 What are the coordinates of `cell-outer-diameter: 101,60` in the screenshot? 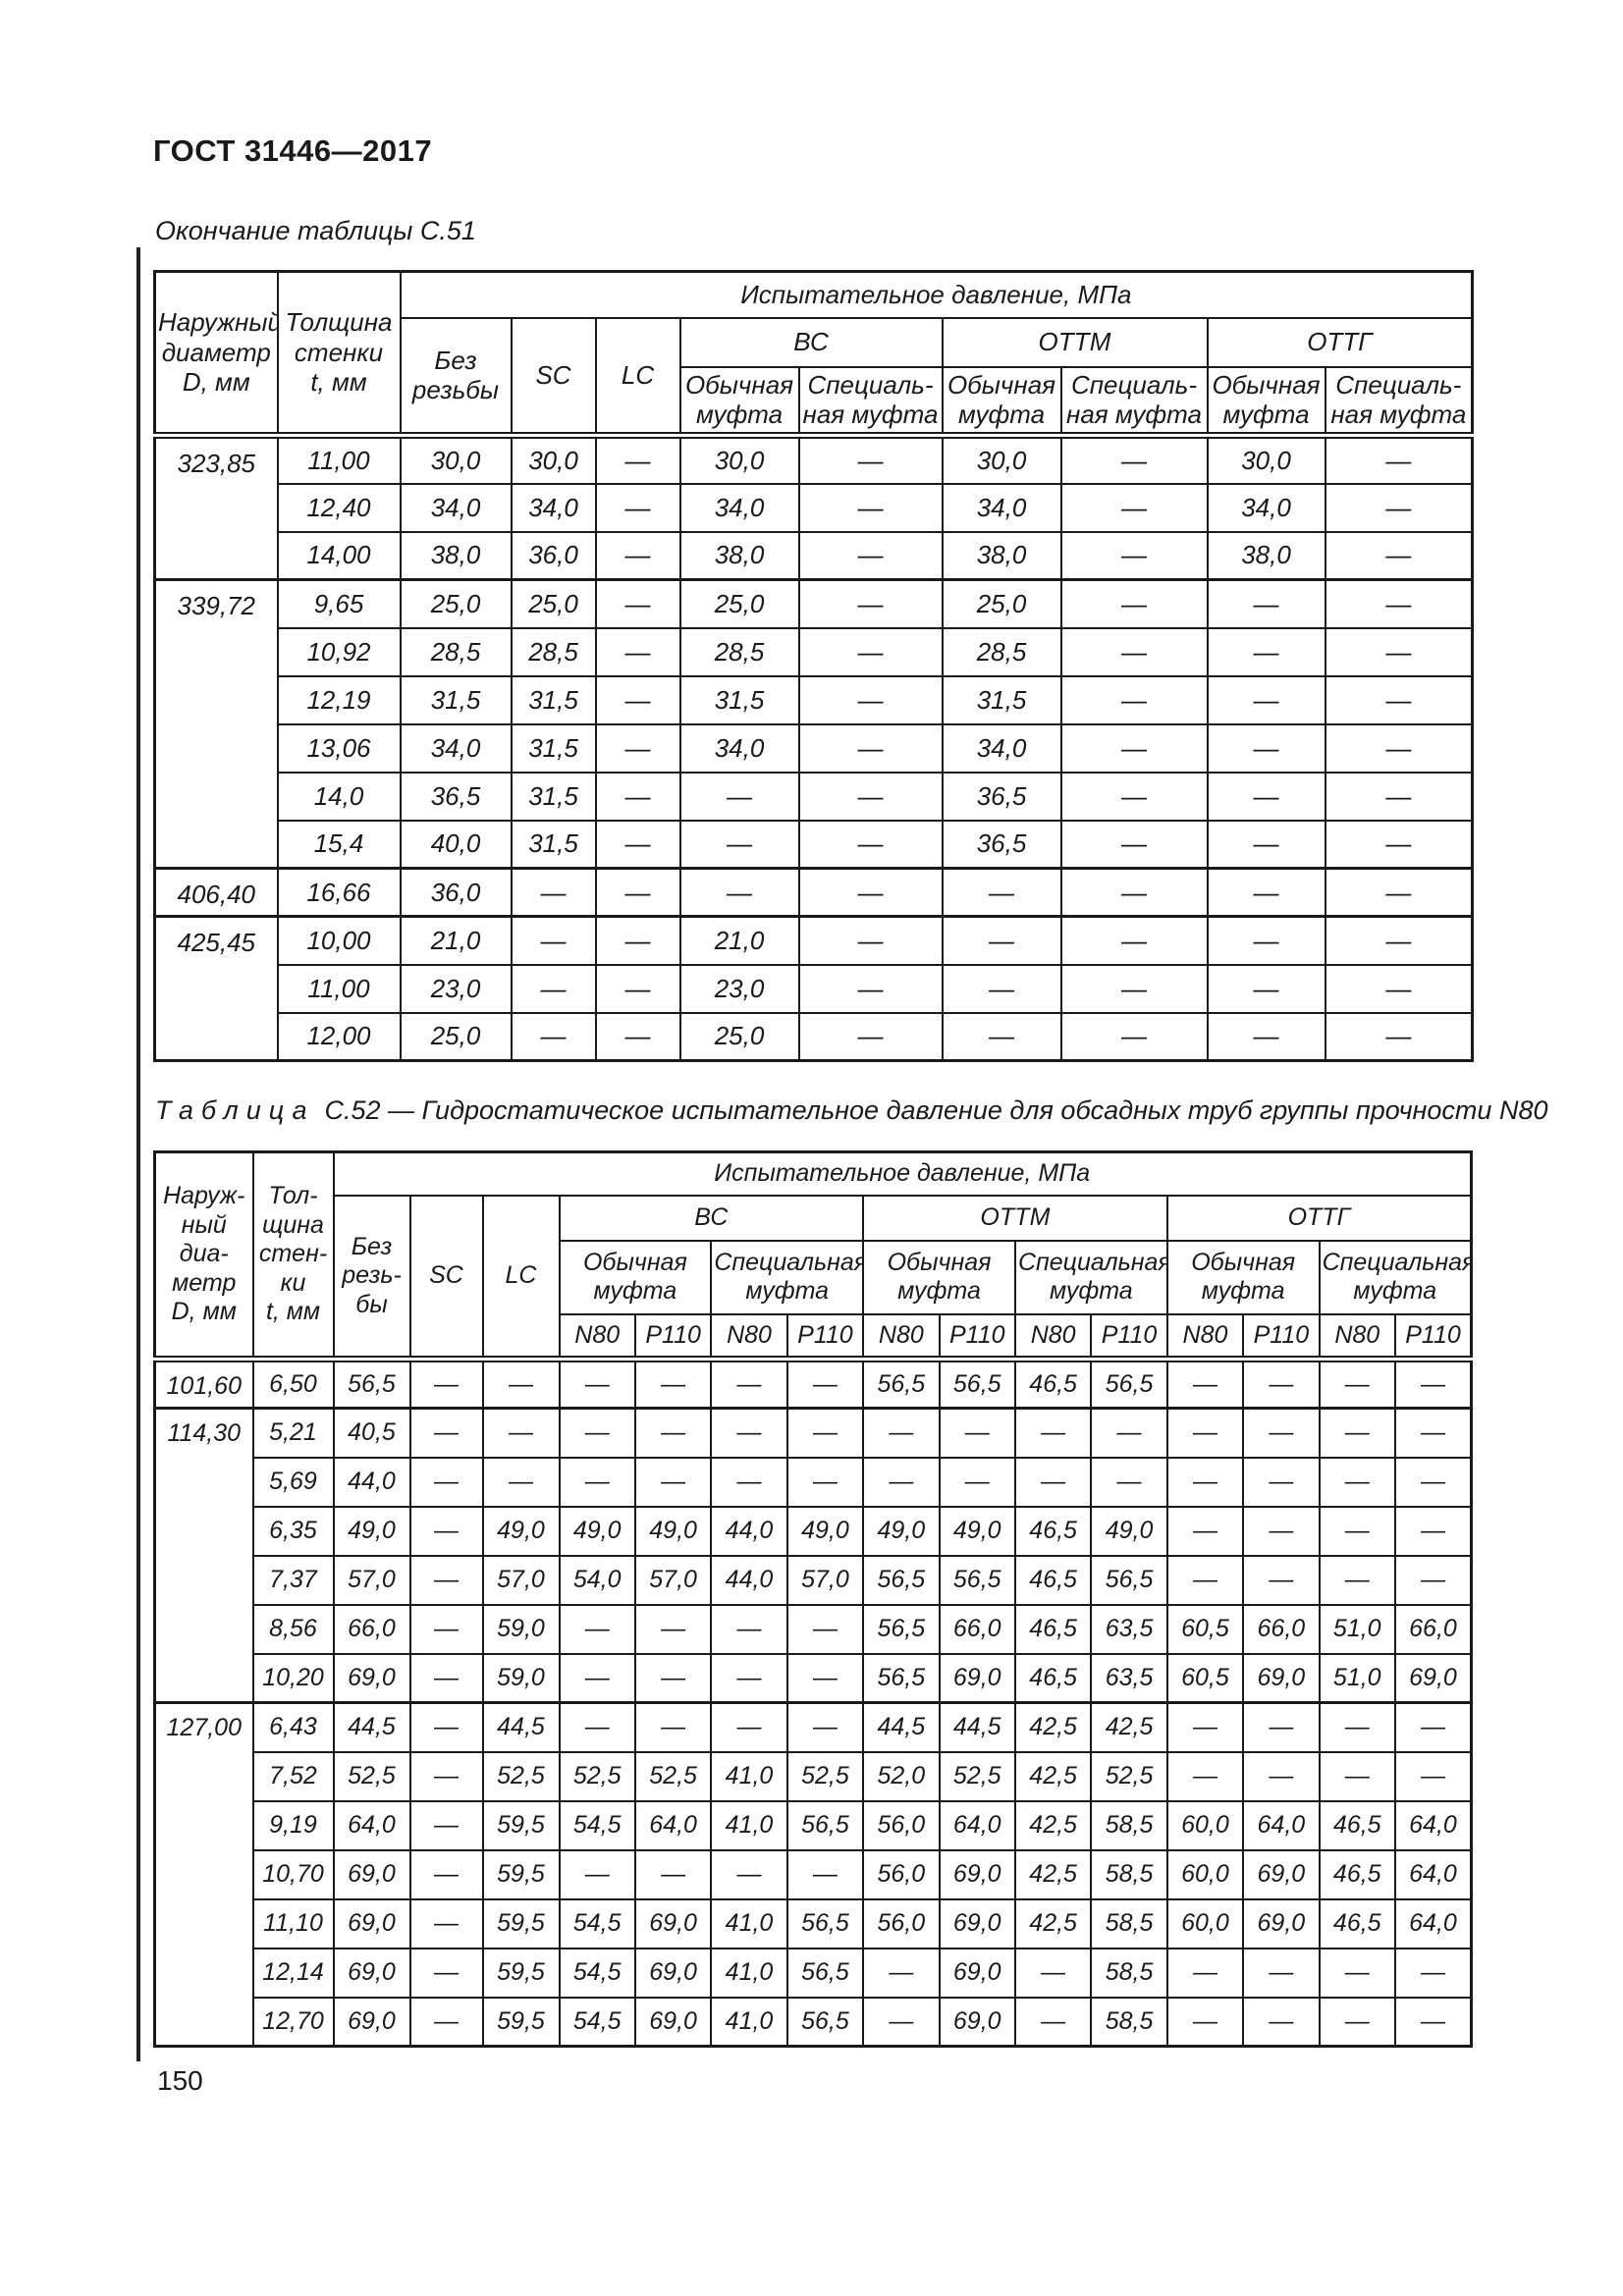 It's located at (204, 1383).